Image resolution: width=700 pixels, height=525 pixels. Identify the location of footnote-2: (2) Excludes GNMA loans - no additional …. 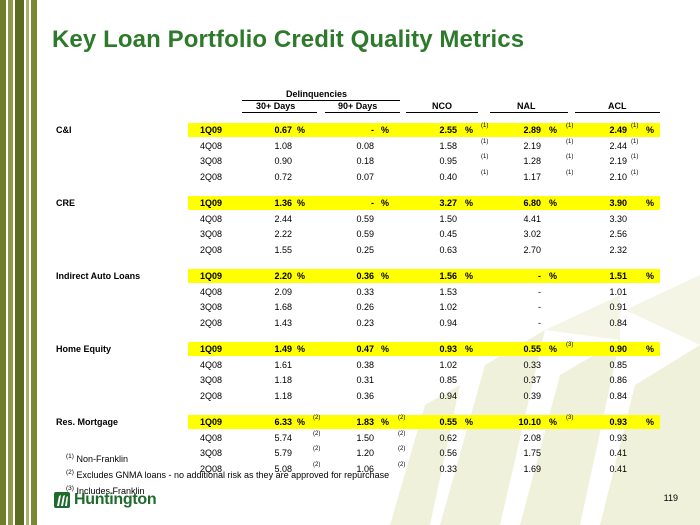
(228, 474).